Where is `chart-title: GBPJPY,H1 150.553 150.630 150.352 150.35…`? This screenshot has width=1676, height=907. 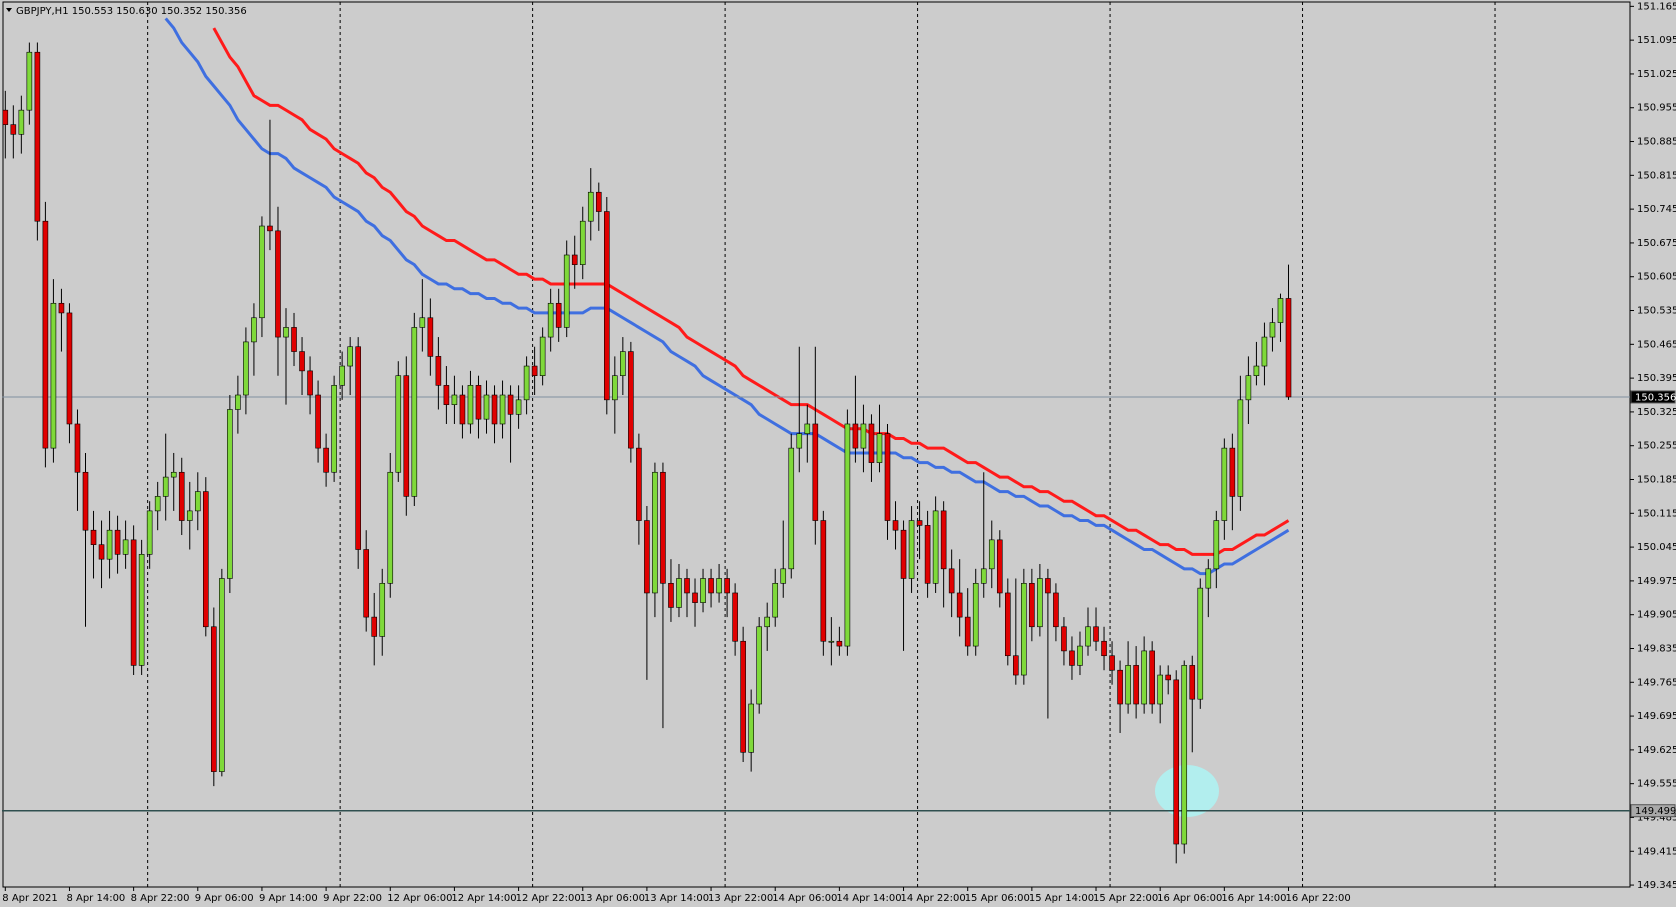 chart-title: GBPJPY,H1 150.553 150.630 150.352 150.35… is located at coordinates (131, 11).